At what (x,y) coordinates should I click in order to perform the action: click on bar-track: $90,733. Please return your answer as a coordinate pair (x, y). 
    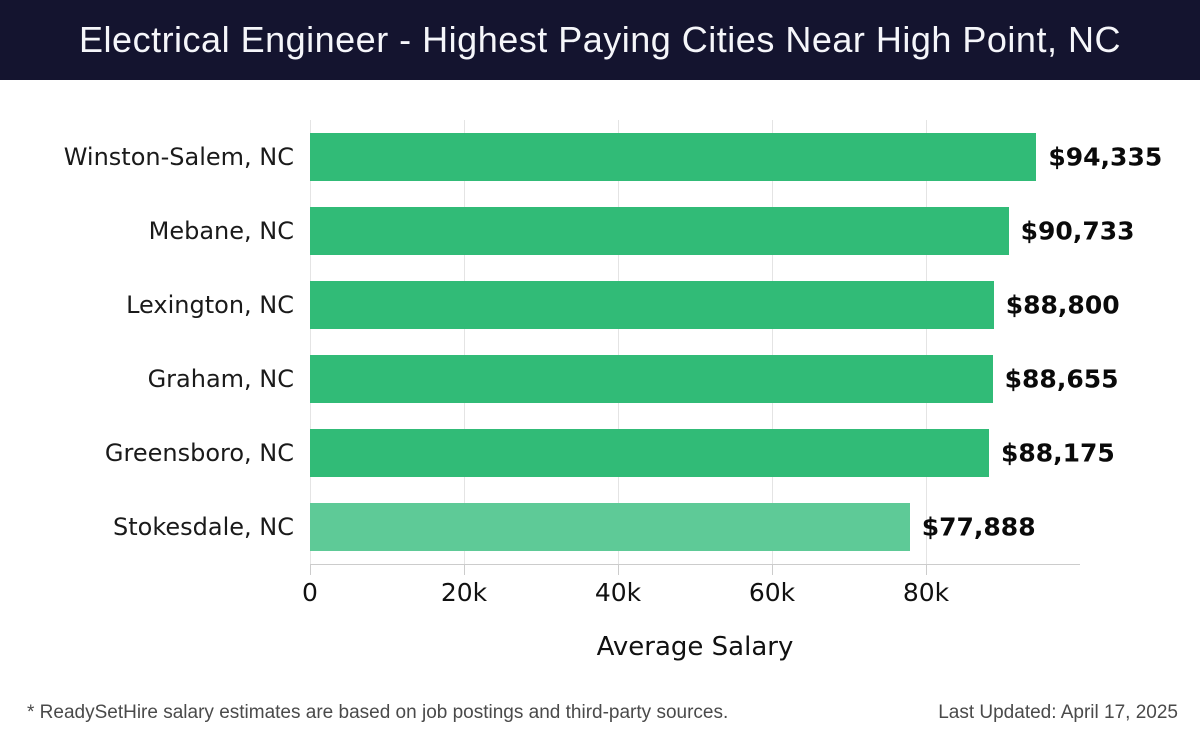
    Looking at the image, I should click on (722, 231).